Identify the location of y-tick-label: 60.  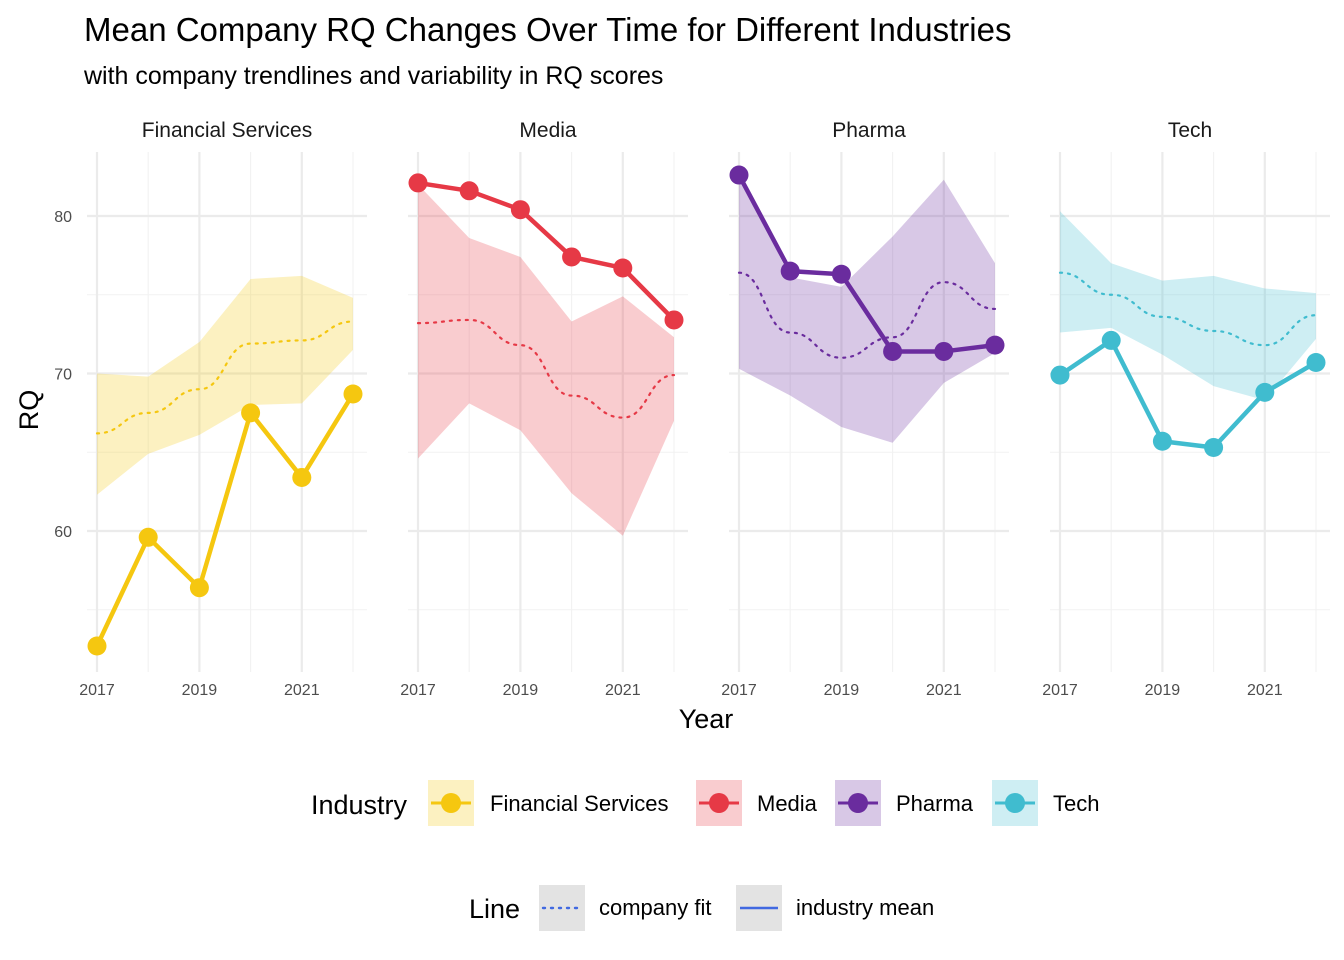
(63, 532).